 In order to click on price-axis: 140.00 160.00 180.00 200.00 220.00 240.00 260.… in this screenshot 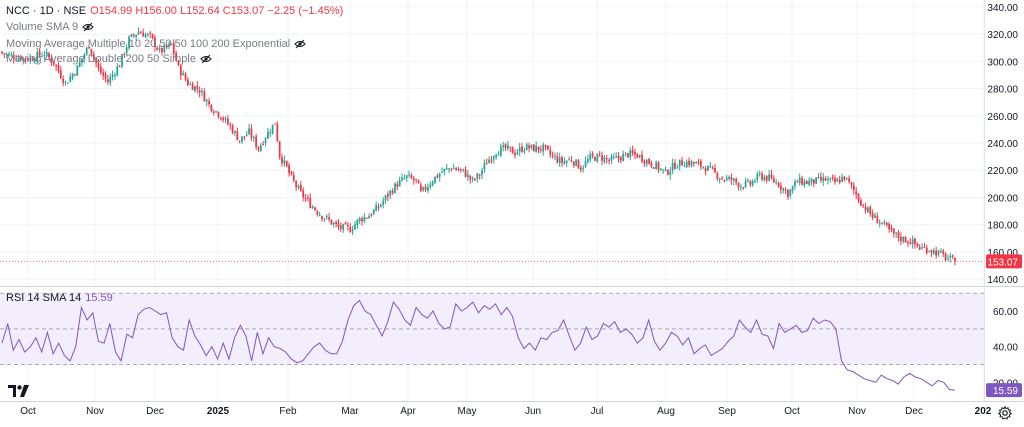, I will do `click(1002, 144)`.